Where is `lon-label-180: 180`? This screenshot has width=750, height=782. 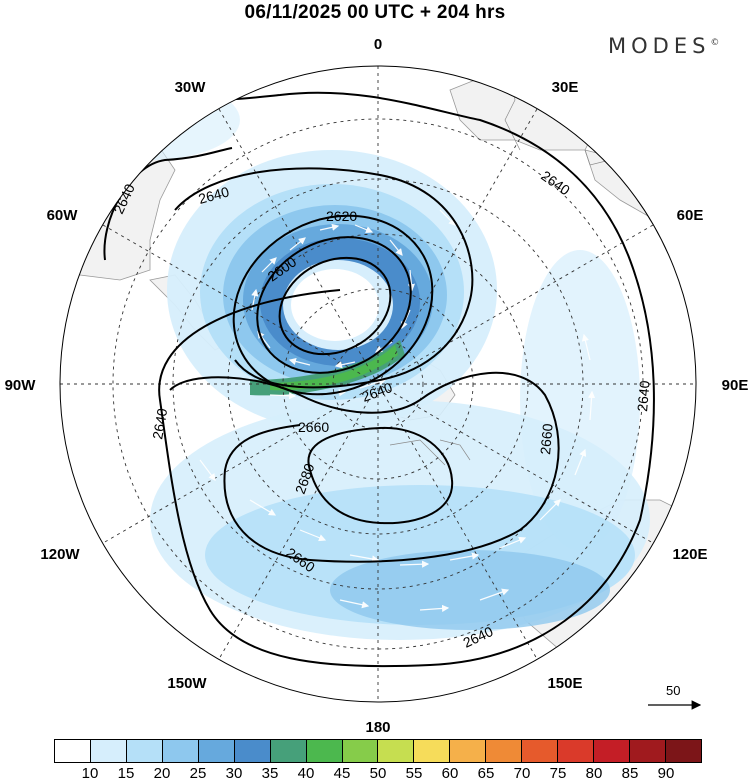 lon-label-180: 180 is located at coordinates (377, 727).